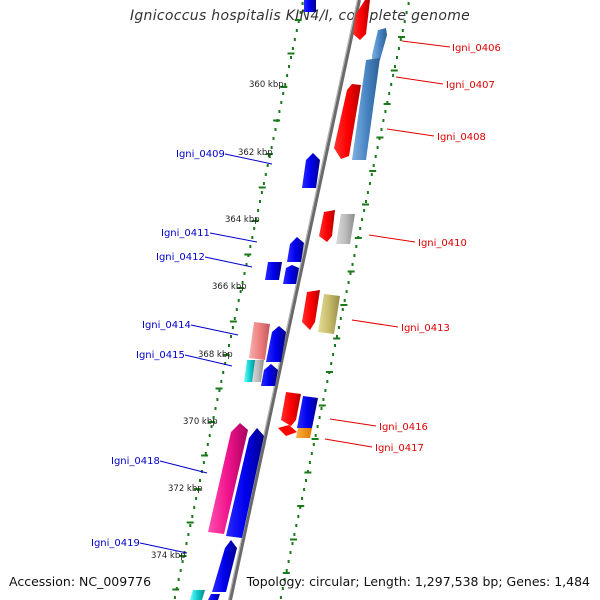 The height and width of the screenshot is (600, 600). Describe the element at coordinates (366, 109) in the screenshot. I see `gene-igni-0408-steel` at that location.